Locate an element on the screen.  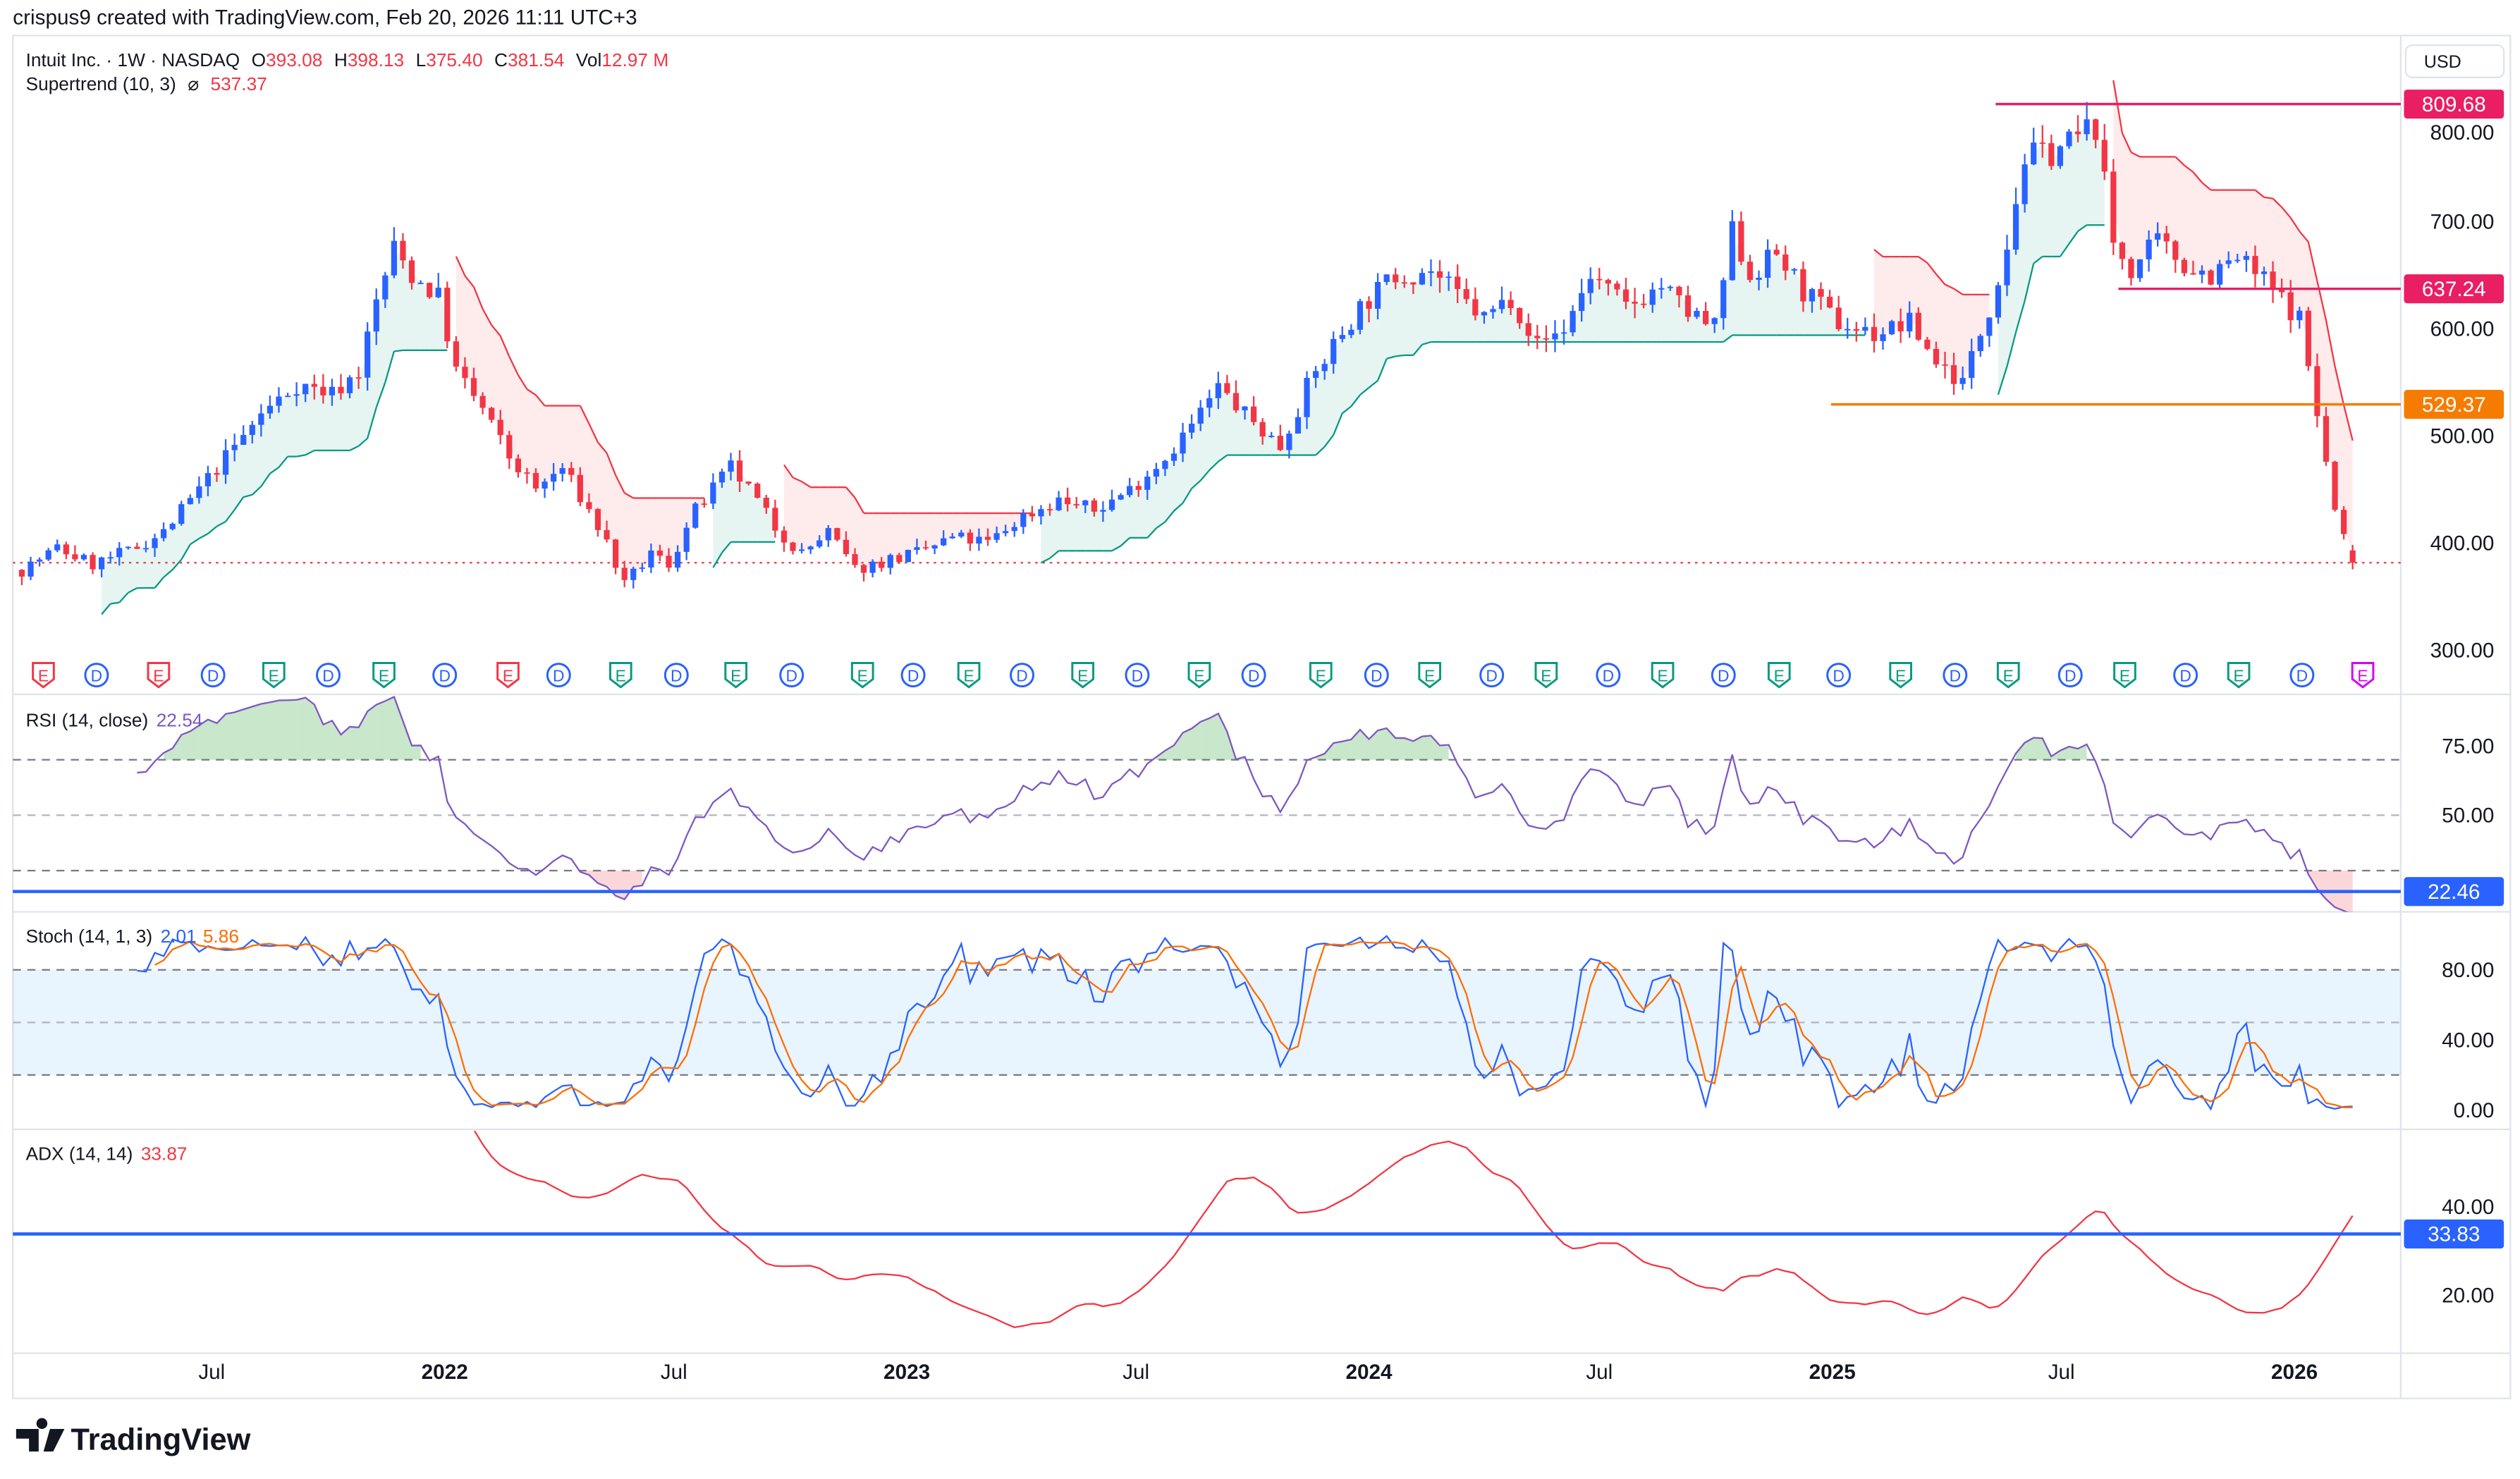
adx-pane is located at coordinates (1413, 1230).